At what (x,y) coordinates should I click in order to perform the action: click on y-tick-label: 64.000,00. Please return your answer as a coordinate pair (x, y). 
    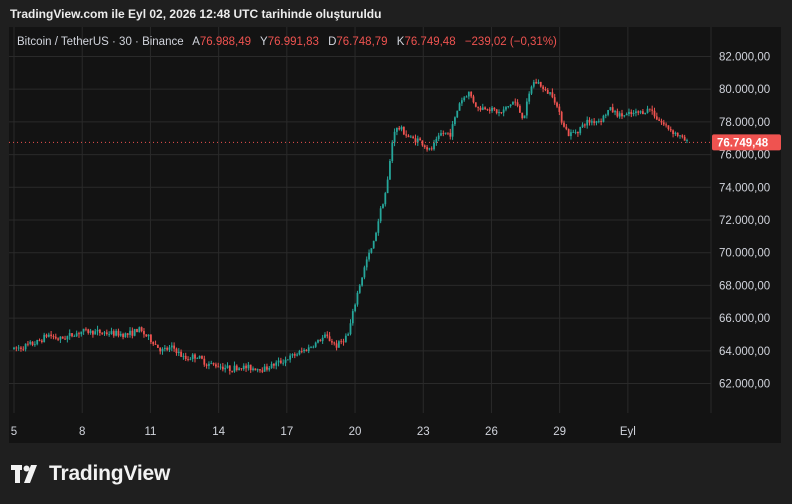
    Looking at the image, I should click on (744, 352).